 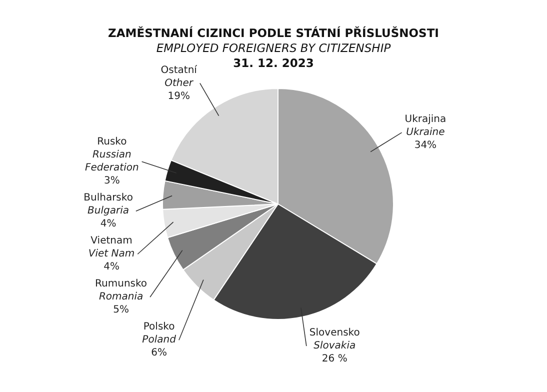 I want to click on text: 31. 12. 2023, so click(x=273, y=63).